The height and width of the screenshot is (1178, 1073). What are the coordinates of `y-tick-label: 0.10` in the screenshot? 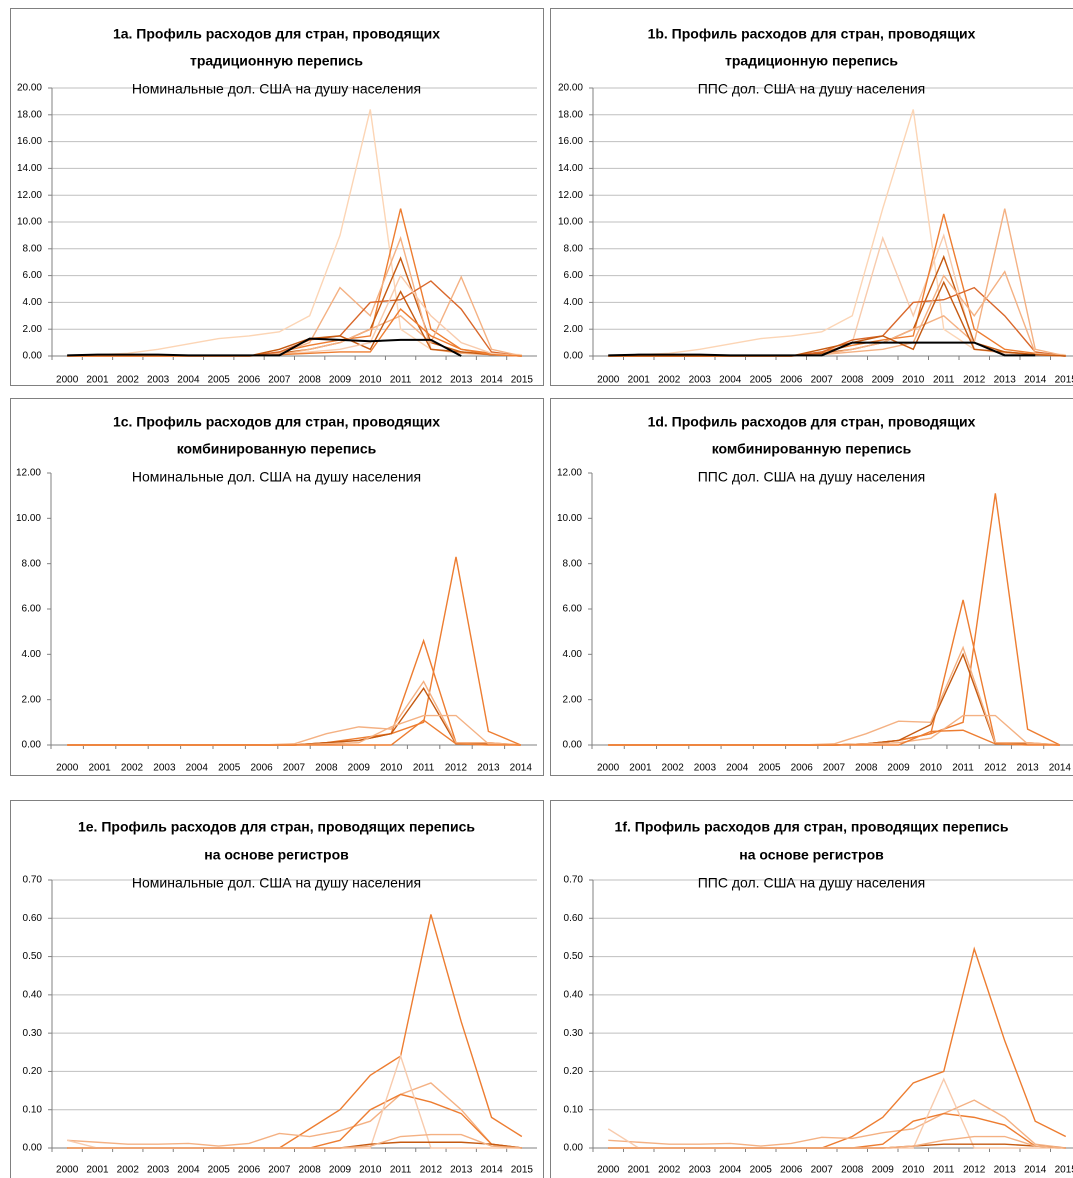 It's located at (33, 1109).